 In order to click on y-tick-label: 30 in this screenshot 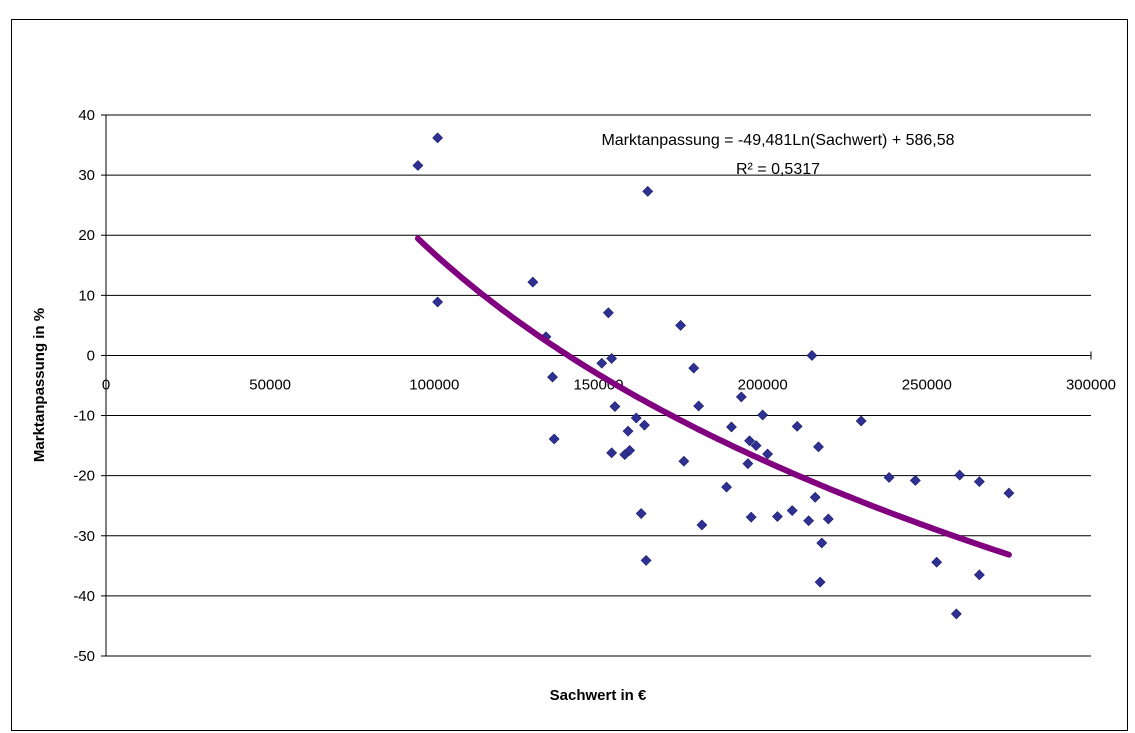, I will do `click(86, 175)`.